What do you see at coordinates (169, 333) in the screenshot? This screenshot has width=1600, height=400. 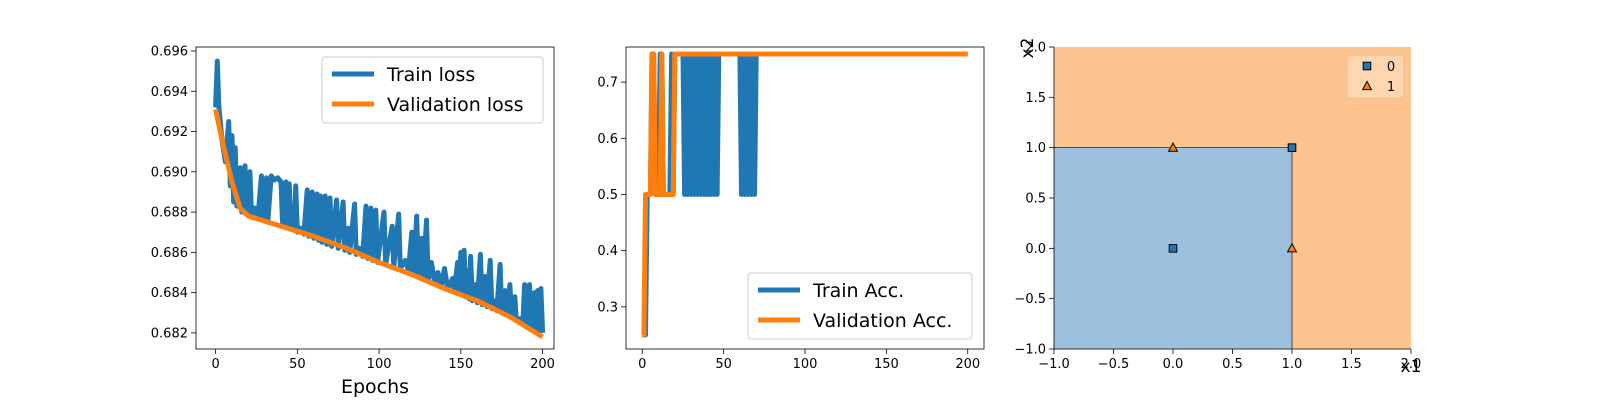 I see `y-tick-label: 0.682` at bounding box center [169, 333].